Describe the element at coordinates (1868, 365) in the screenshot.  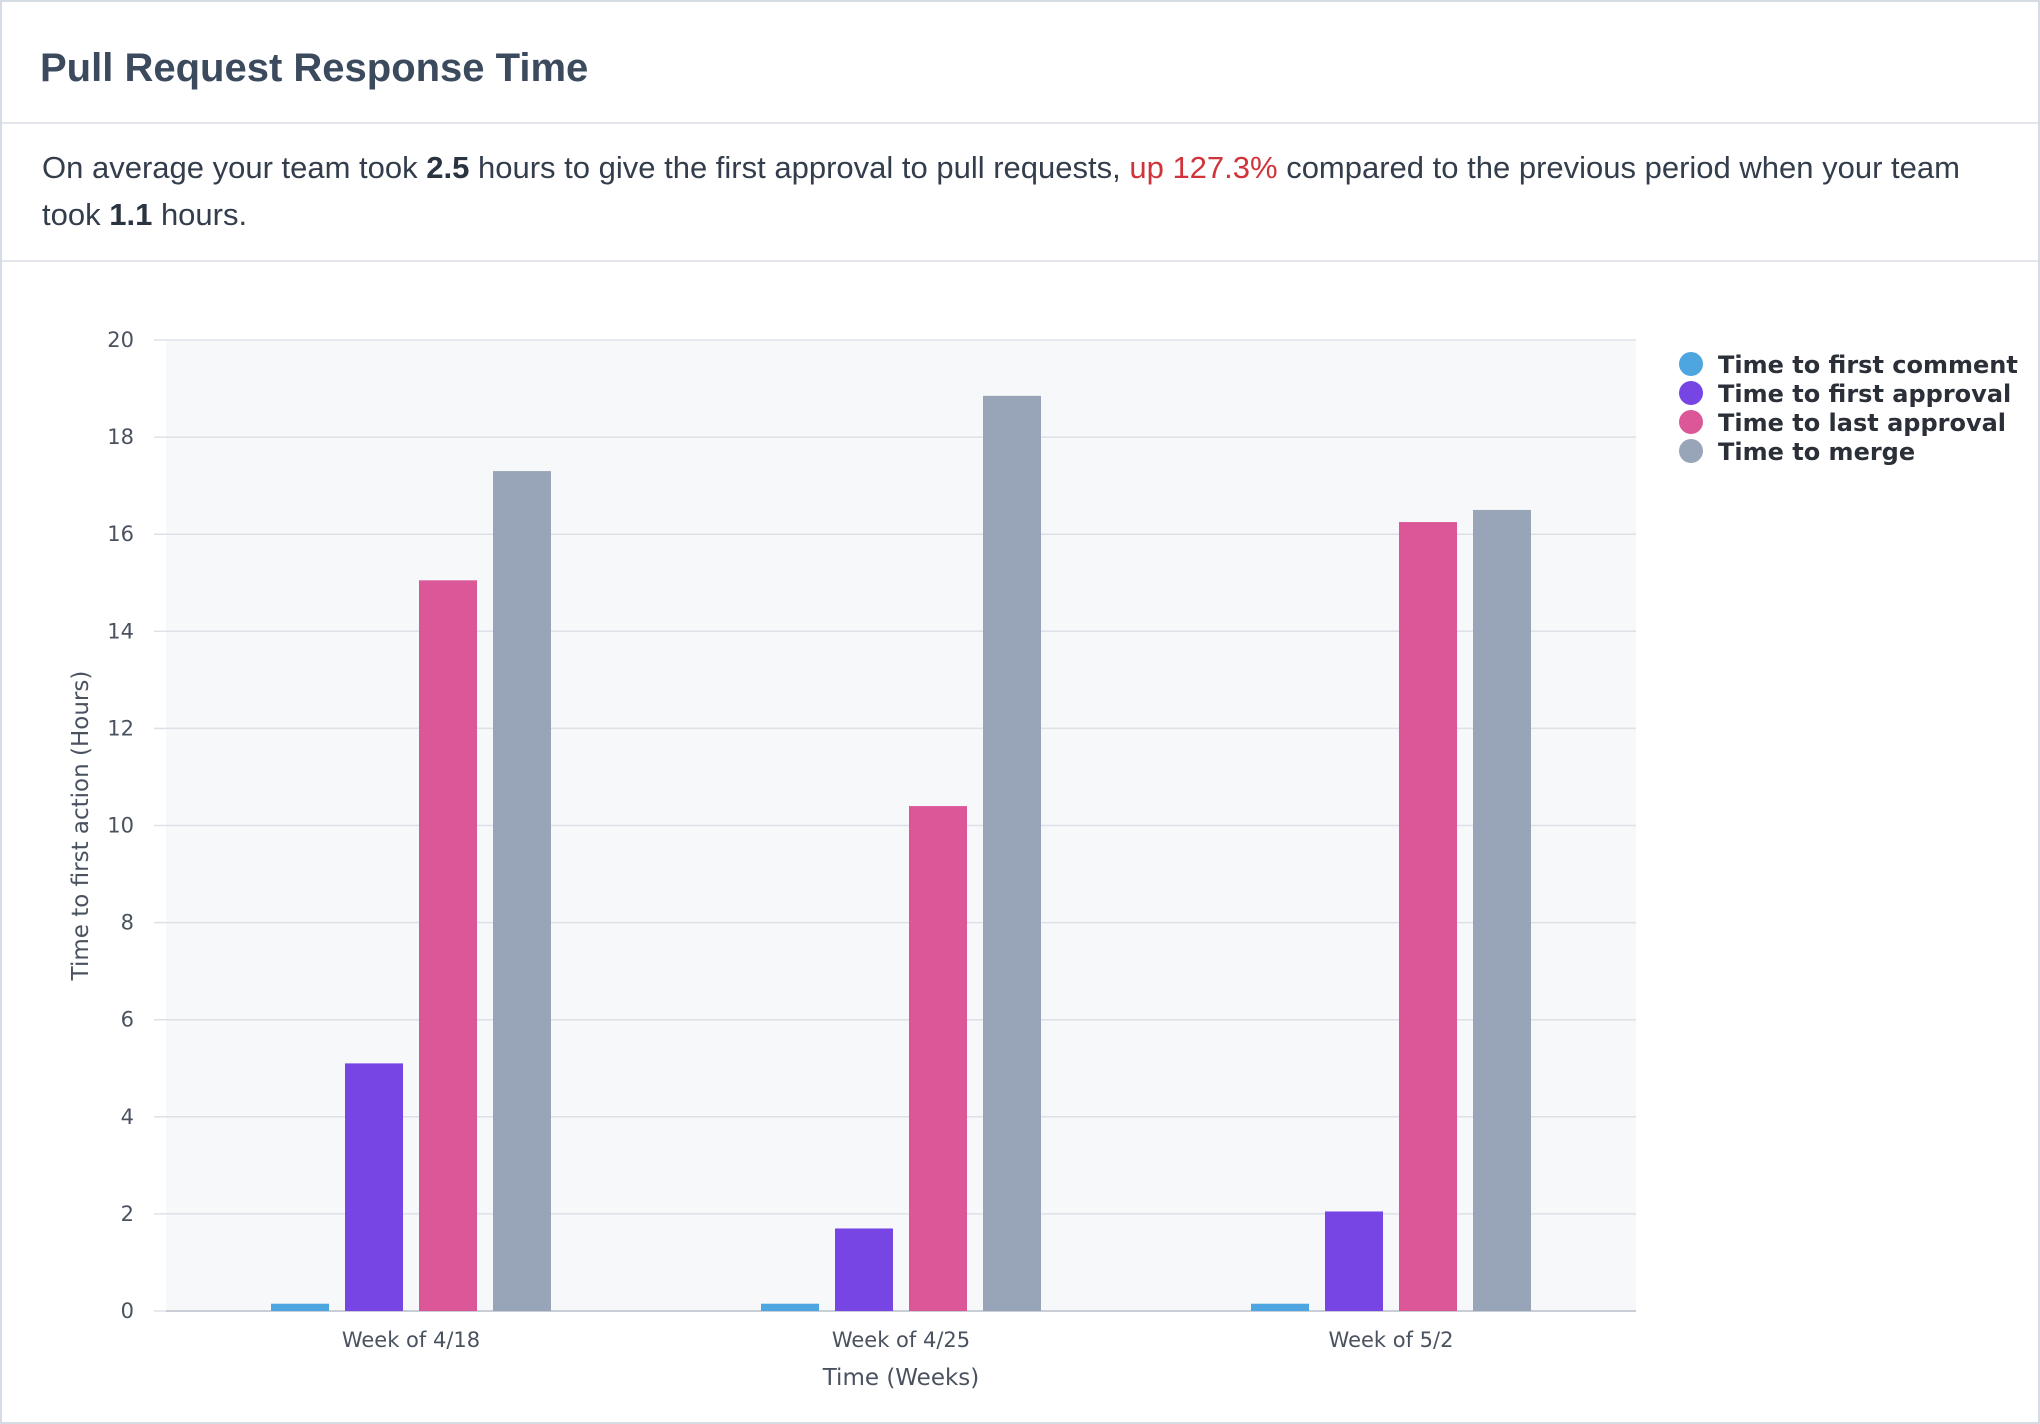
I see `legend-item-label: Time to first comment` at that location.